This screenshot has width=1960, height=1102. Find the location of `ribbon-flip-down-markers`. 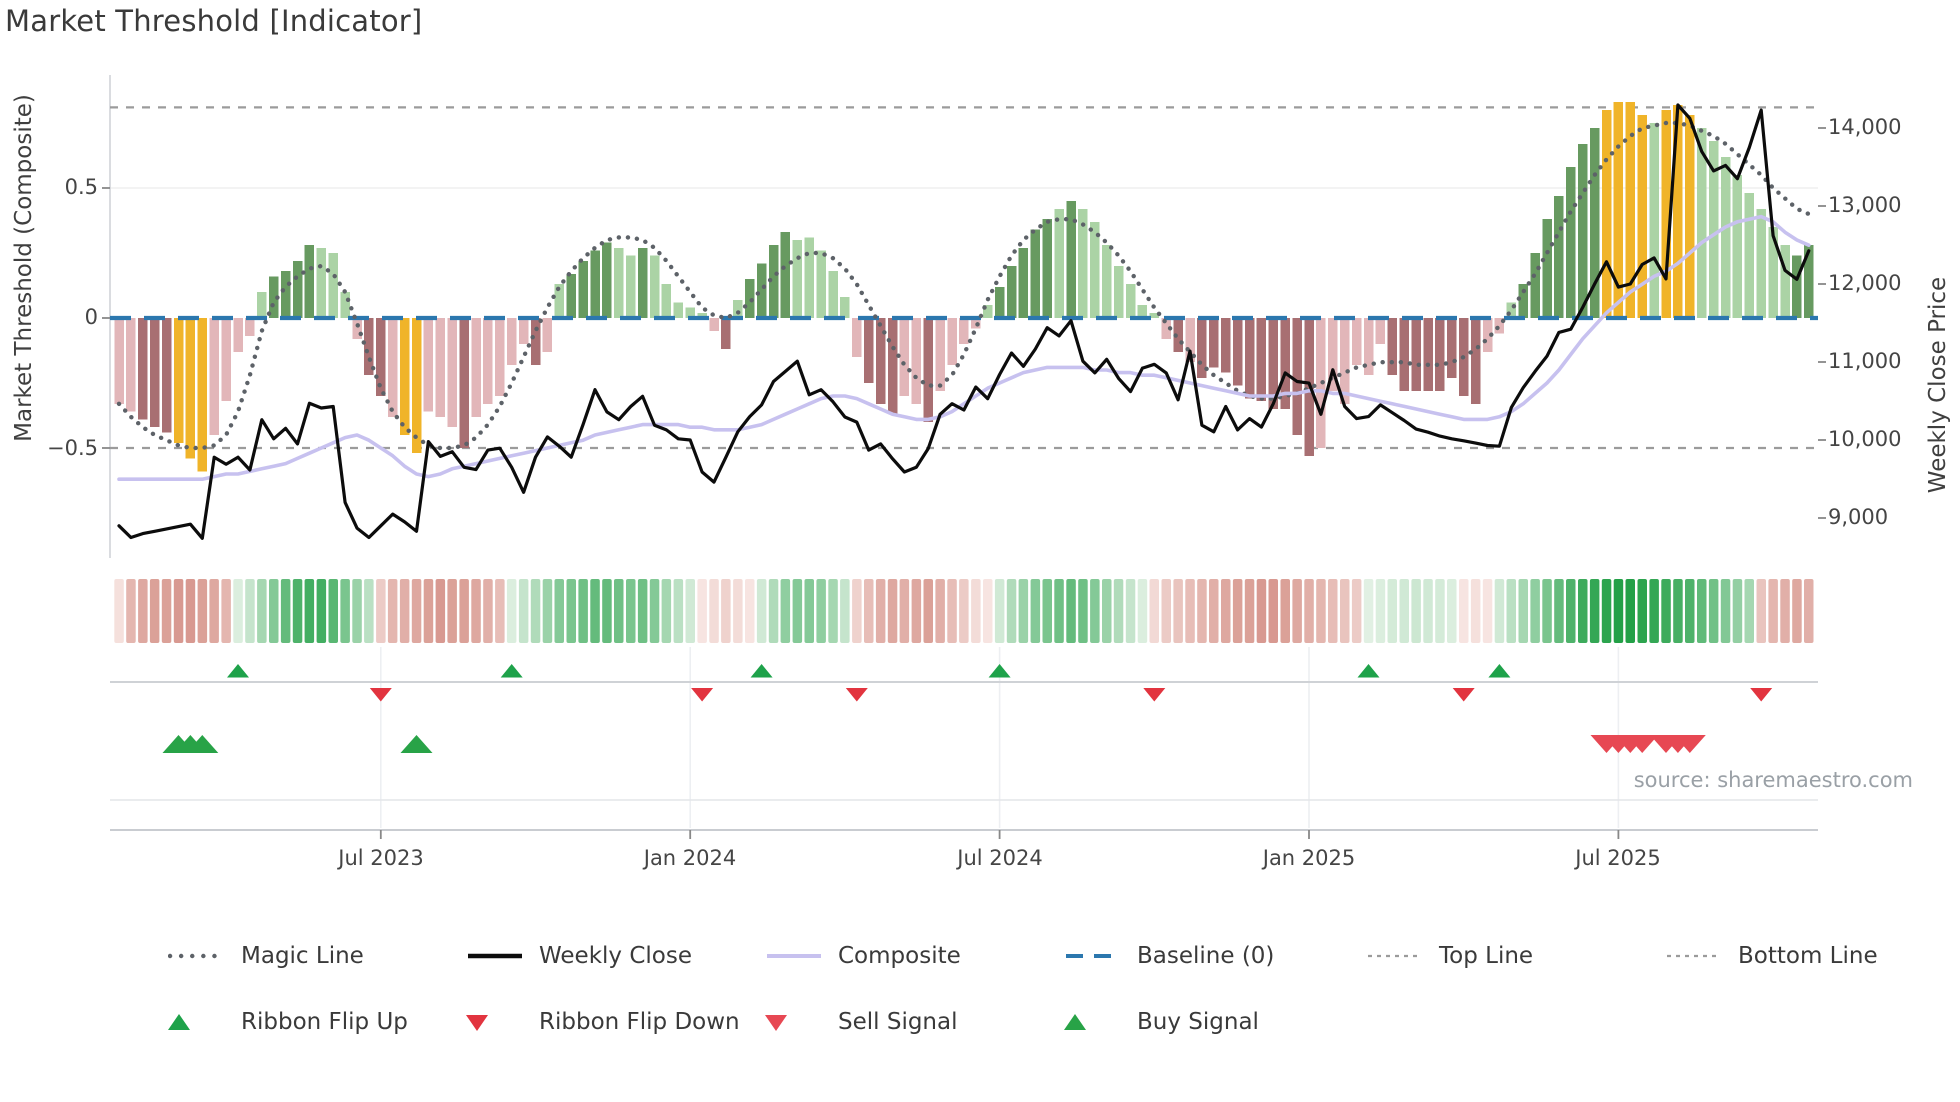

ribbon-flip-down-markers is located at coordinates (1071, 695).